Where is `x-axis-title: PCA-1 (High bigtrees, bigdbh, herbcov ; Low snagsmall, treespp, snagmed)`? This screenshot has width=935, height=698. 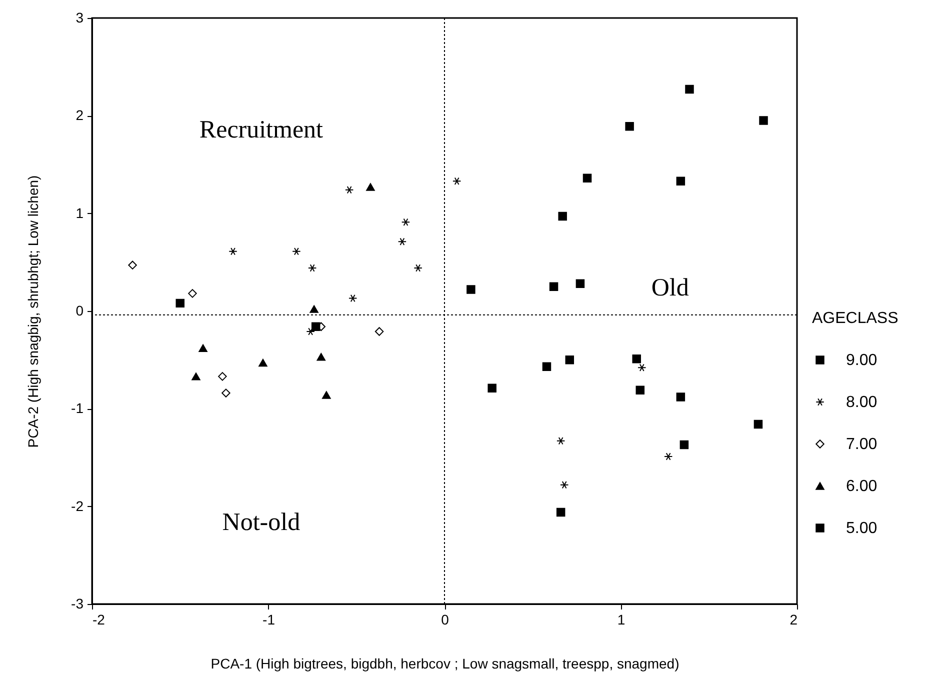 x-axis-title: PCA-1 (High bigtrees, bigdbh, herbcov ; Low snagsmall, treespp, snagmed) is located at coordinates (445, 664).